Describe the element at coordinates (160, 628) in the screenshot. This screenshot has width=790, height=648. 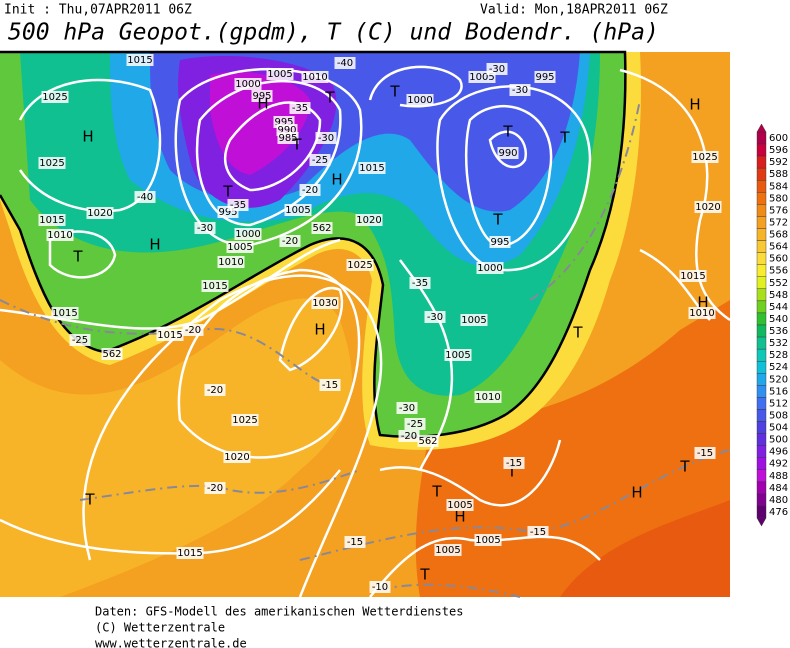
I see `footer-text: (C) Wetterzentrale` at that location.